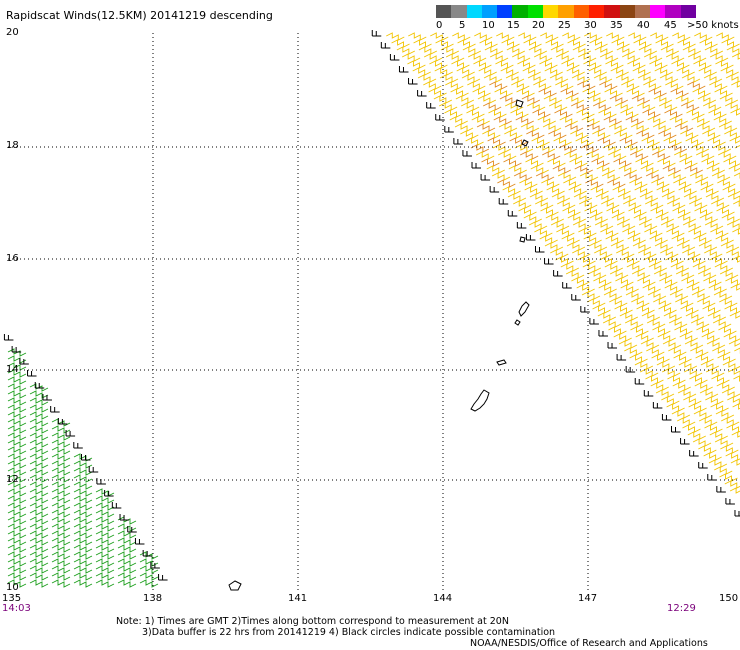 The width and height of the screenshot is (740, 650). I want to click on legend-label-20: 20, so click(538, 25).